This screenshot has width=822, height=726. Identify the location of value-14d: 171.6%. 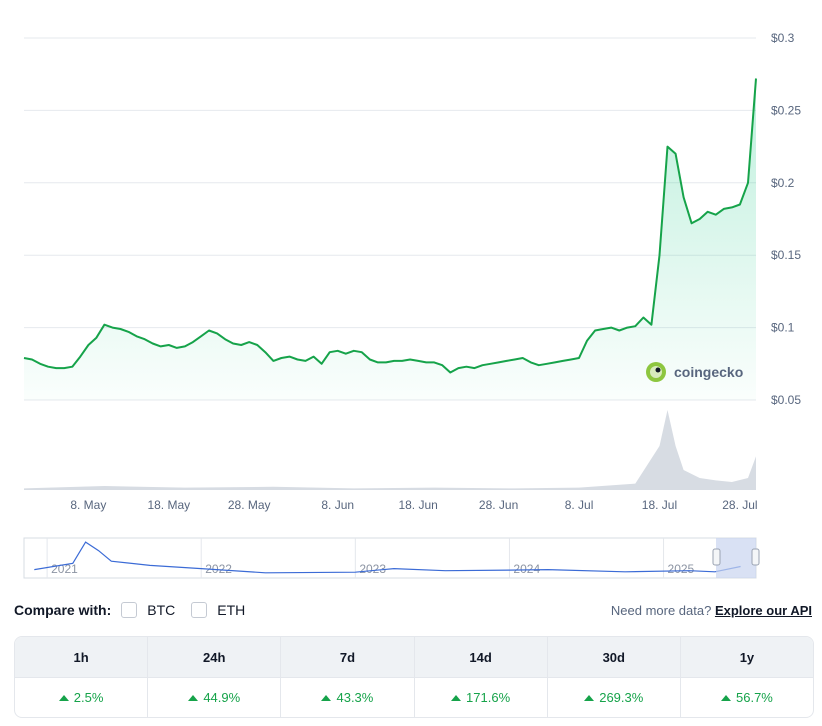
(481, 697).